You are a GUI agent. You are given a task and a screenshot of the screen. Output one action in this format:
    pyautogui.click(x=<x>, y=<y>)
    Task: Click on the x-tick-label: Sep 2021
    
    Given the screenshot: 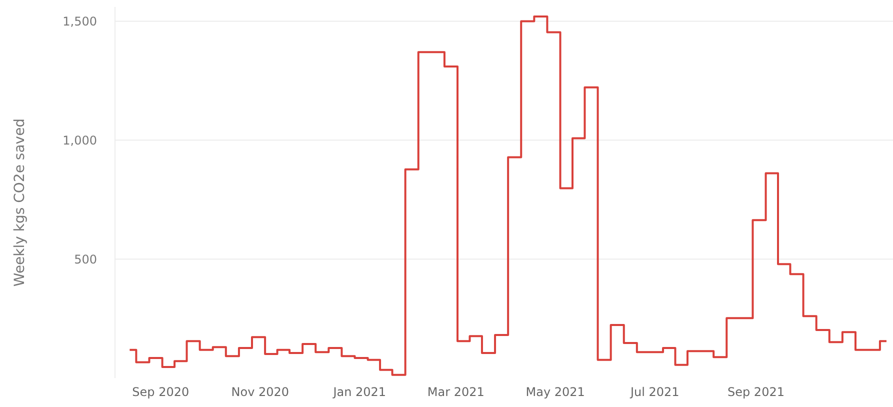 What is the action you would take?
    pyautogui.click(x=756, y=392)
    